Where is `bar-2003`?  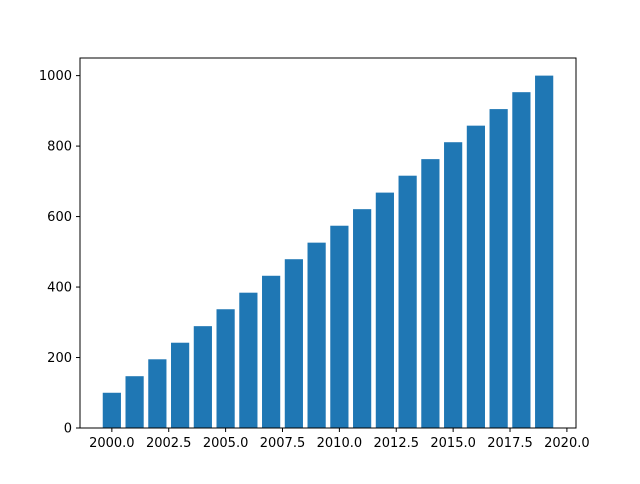 bar-2003 is located at coordinates (180, 385).